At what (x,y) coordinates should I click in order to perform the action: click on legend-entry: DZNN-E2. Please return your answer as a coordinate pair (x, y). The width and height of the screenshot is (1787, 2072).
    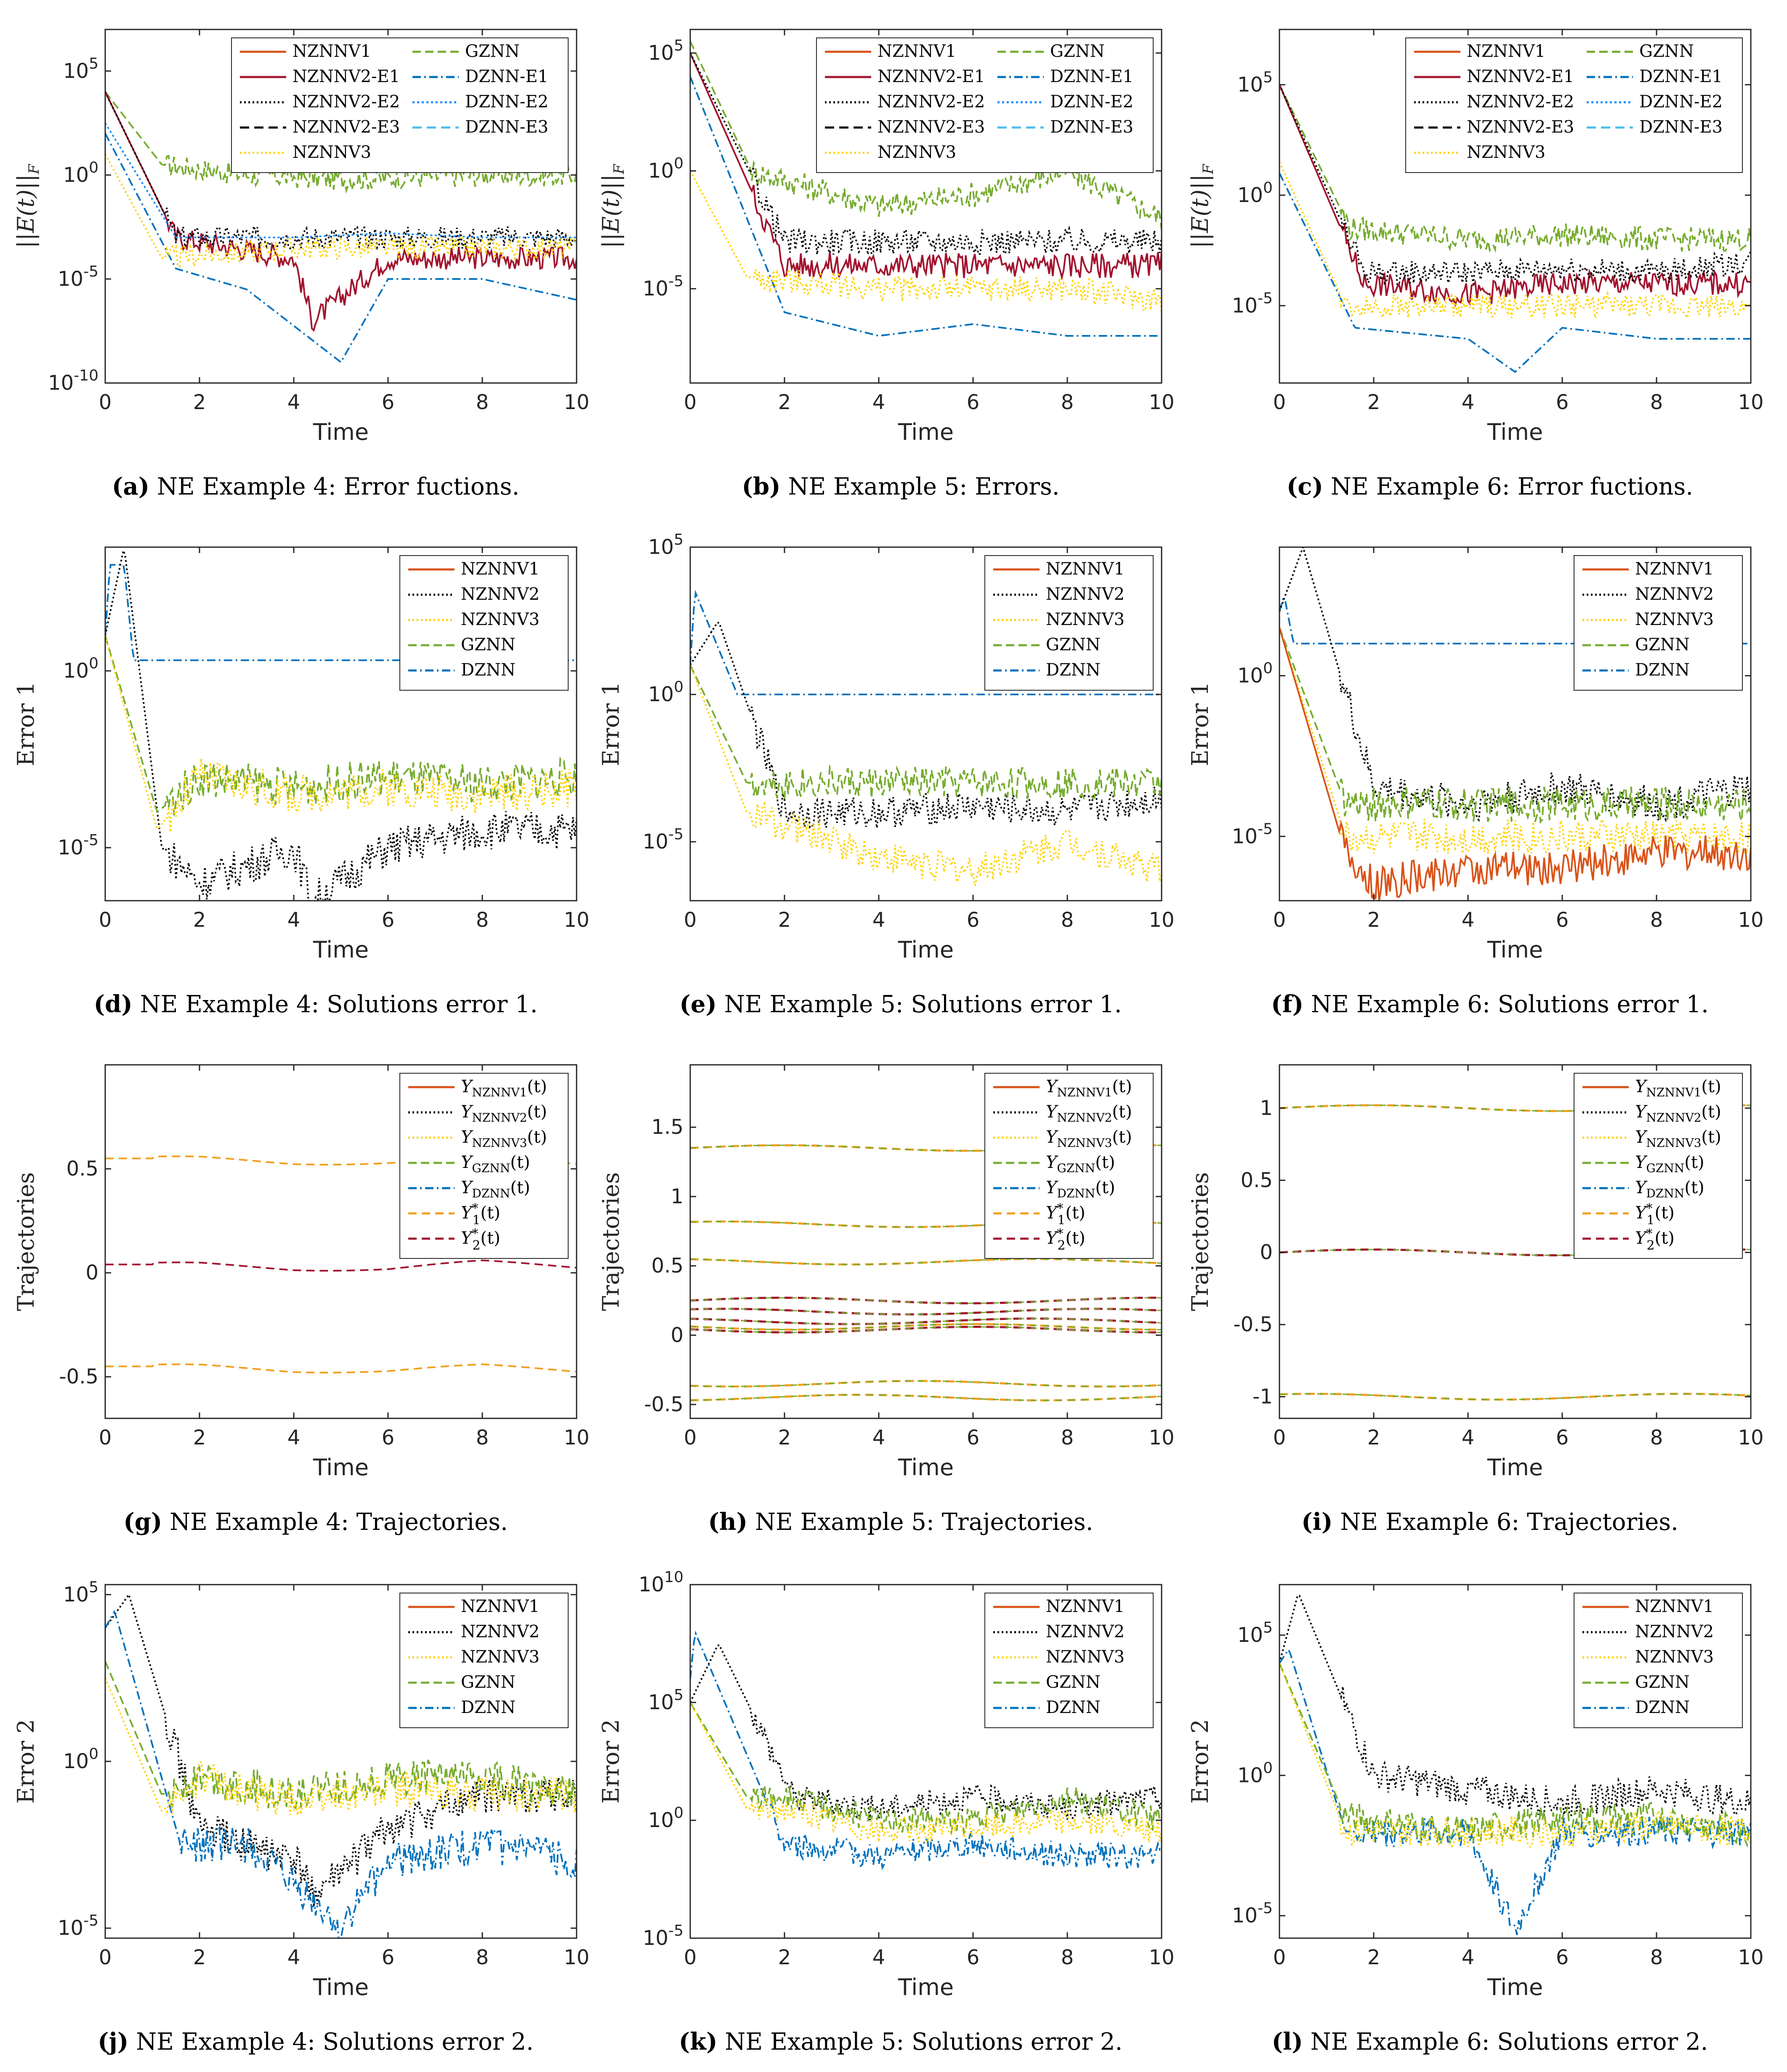
    Looking at the image, I should click on (506, 102).